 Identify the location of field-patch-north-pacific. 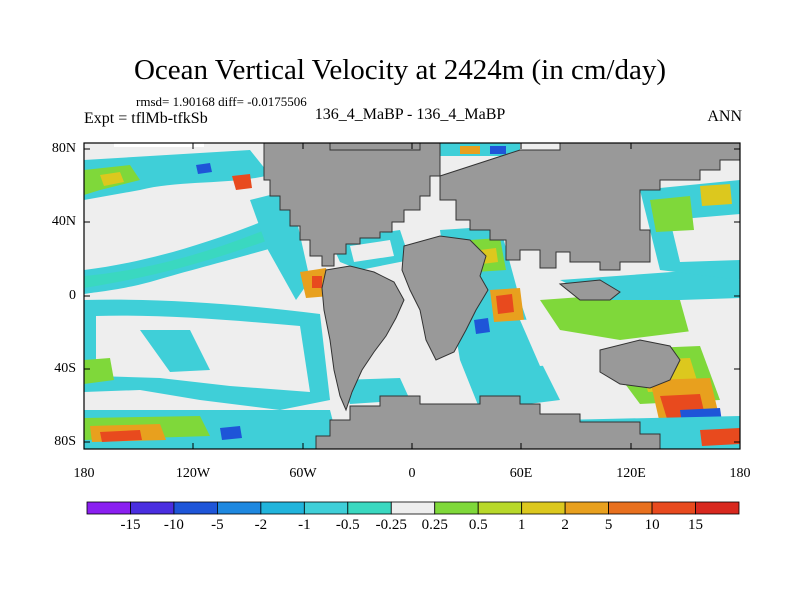
(177, 175).